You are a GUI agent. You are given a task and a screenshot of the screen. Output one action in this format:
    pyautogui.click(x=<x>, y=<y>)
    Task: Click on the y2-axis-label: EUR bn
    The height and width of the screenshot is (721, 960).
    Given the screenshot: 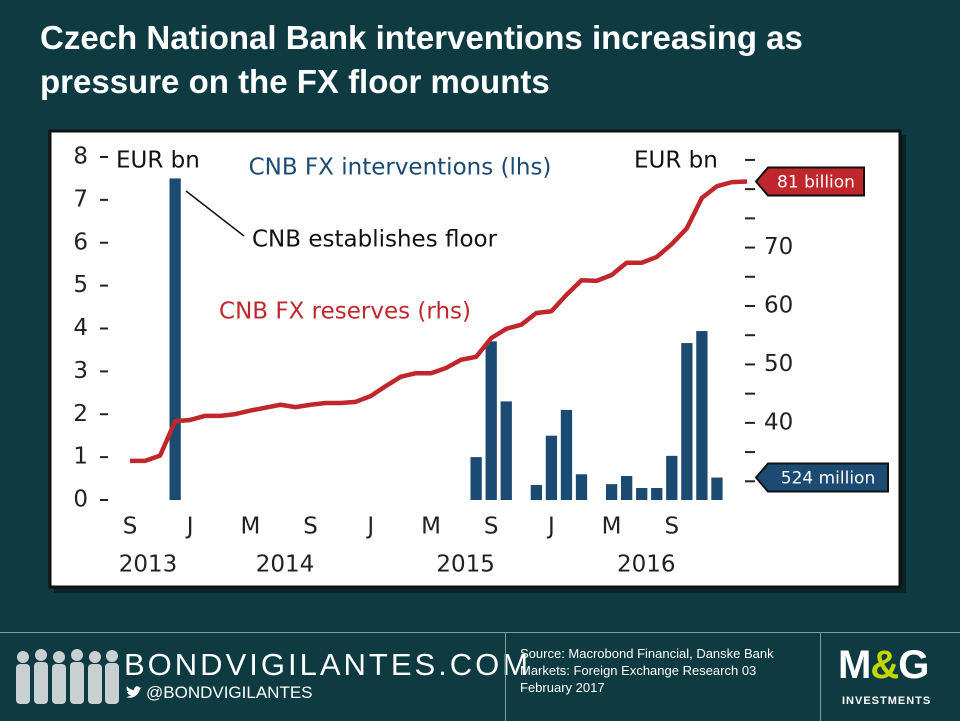 What is the action you would take?
    pyautogui.click(x=676, y=161)
    